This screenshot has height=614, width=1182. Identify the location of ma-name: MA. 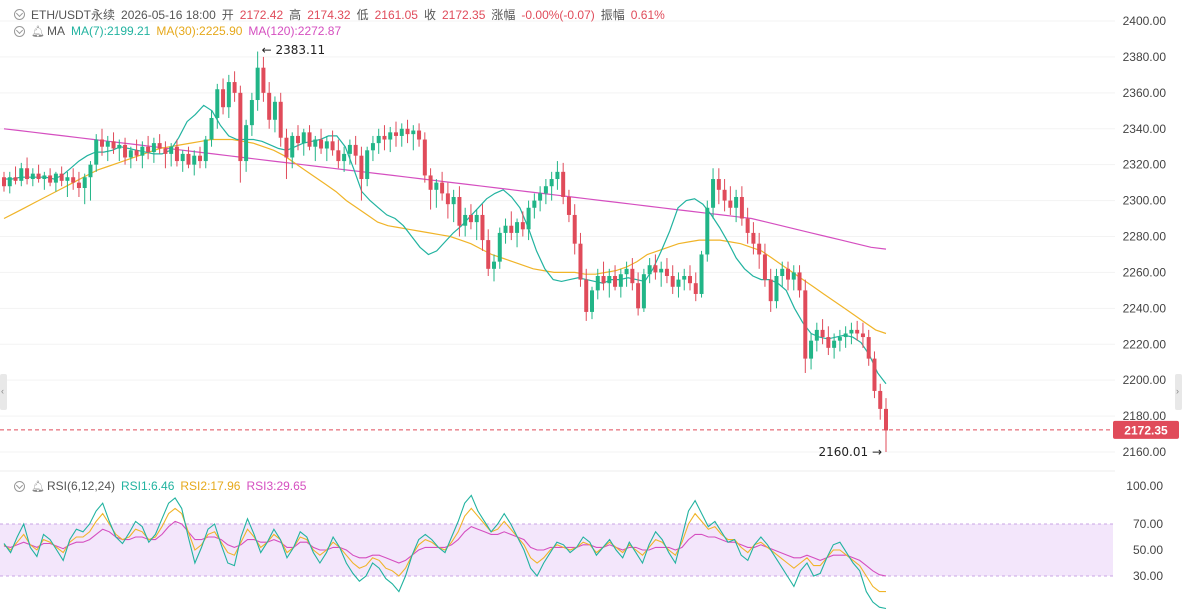
(55, 31).